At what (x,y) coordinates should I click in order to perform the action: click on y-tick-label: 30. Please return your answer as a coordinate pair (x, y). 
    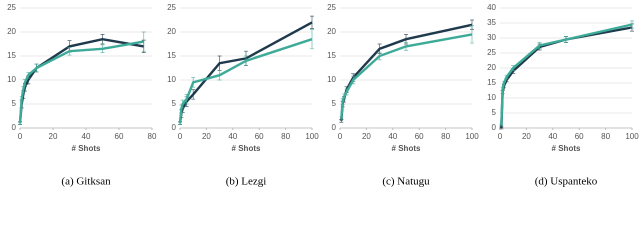
    Looking at the image, I should click on (491, 37).